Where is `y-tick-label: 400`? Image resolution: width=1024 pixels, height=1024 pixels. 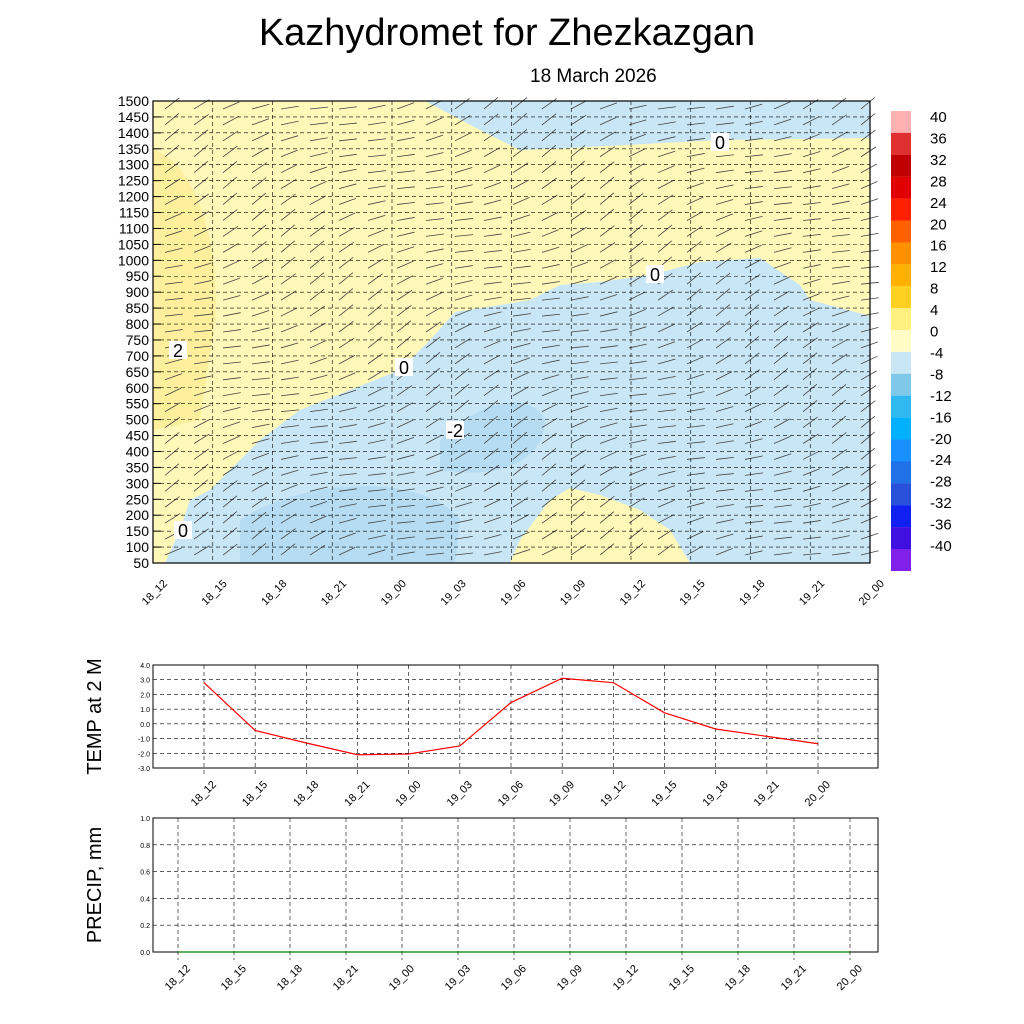 y-tick-label: 400 is located at coordinates (138, 451).